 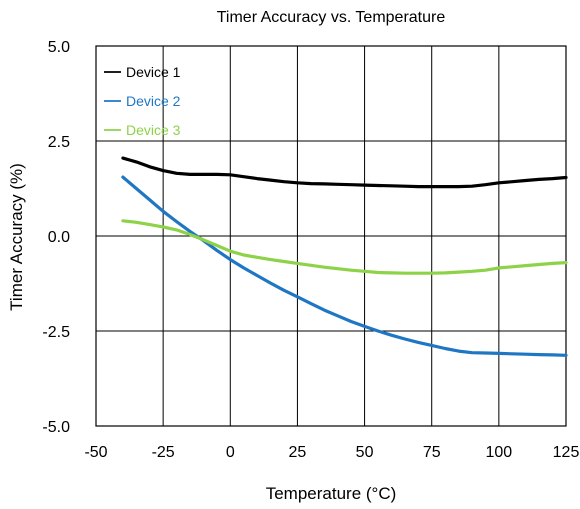 What do you see at coordinates (153, 130) in the screenshot?
I see `legend-label: Device 3` at bounding box center [153, 130].